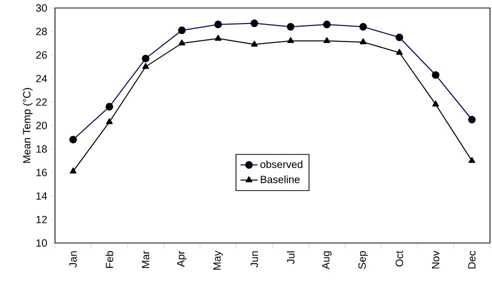 This screenshot has height=288, width=492. What do you see at coordinates (254, 259) in the screenshot?
I see `x-tick-label: Jun` at bounding box center [254, 259].